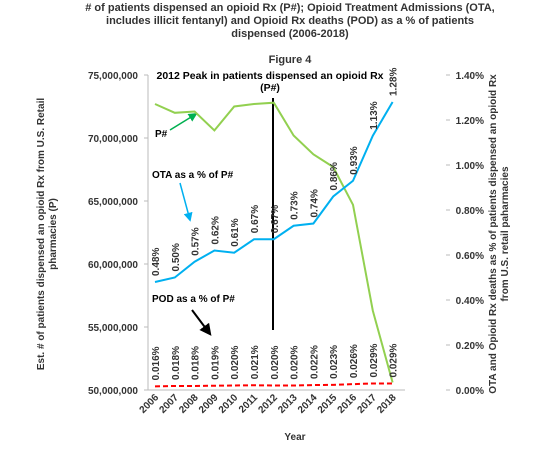  I want to click on value-label: 0.62%, so click(215, 230).